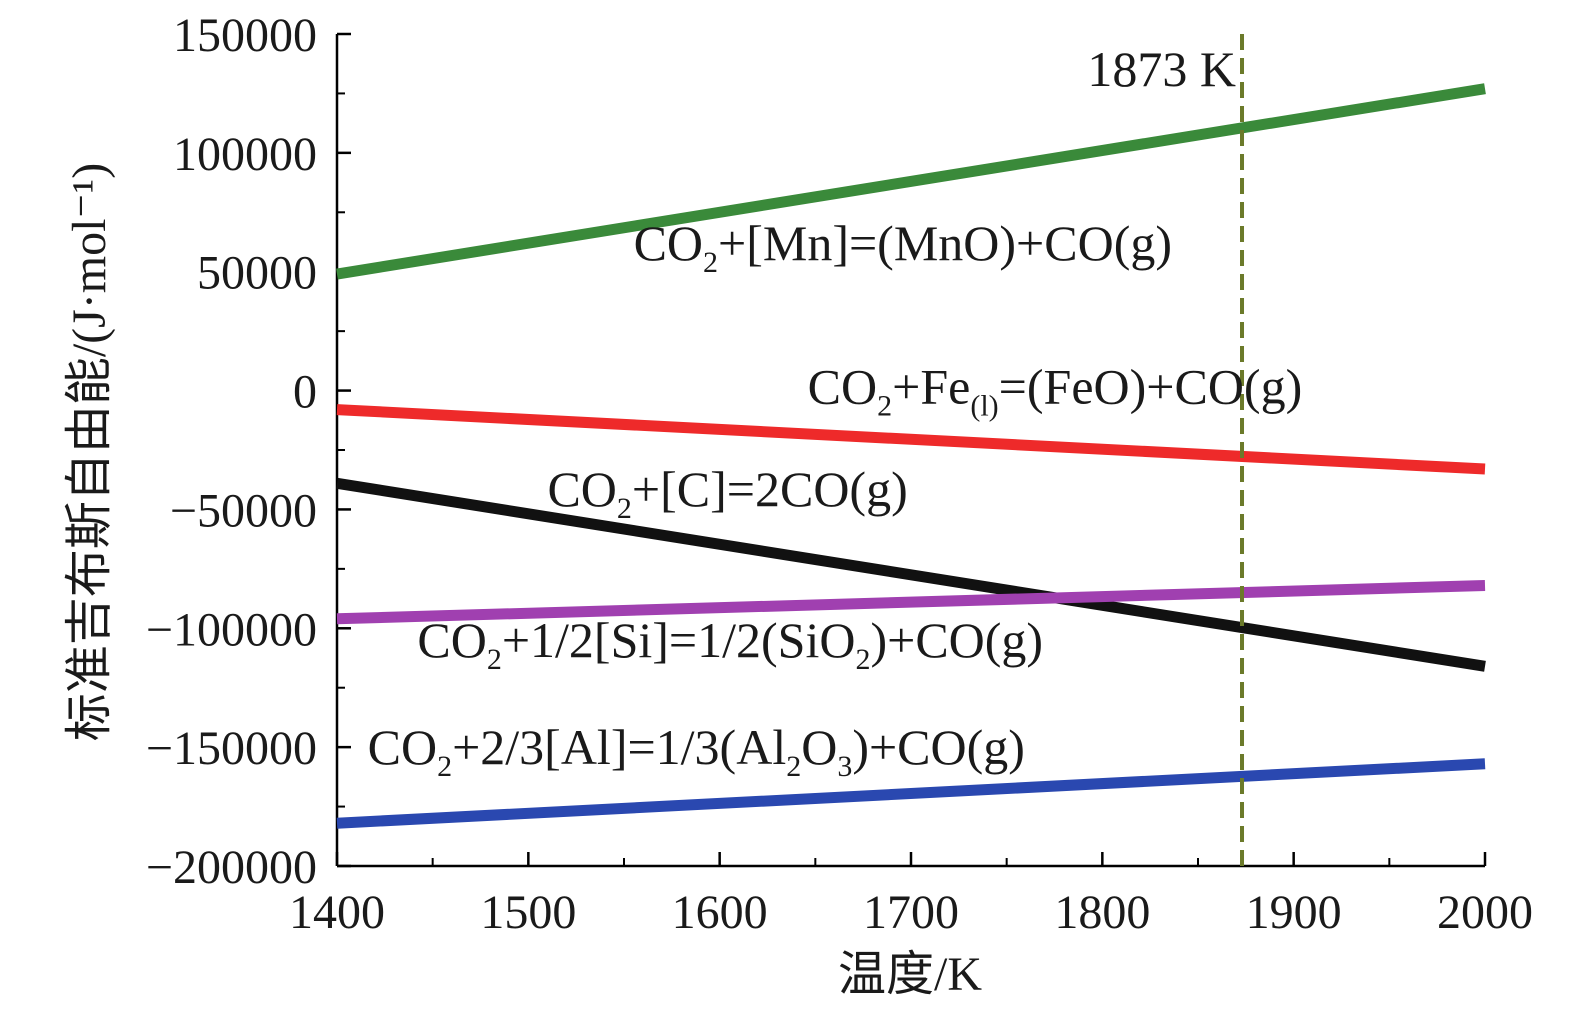 Image resolution: width=1575 pixels, height=1012 pixels. Describe the element at coordinates (1102, 912) in the screenshot. I see `x-tick-label: 1800` at that location.